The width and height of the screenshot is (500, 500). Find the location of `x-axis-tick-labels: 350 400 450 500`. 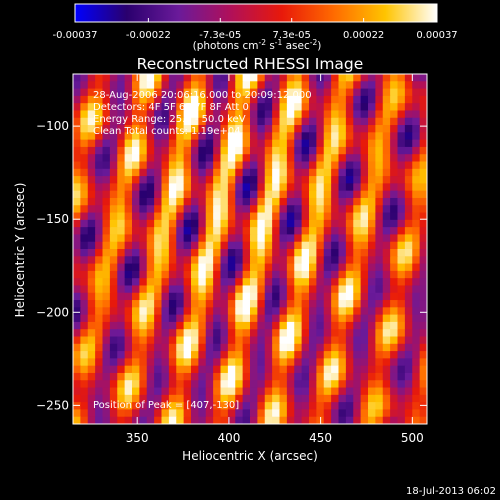

x-axis-tick-labels: 350 400 450 500 is located at coordinates (275, 438).